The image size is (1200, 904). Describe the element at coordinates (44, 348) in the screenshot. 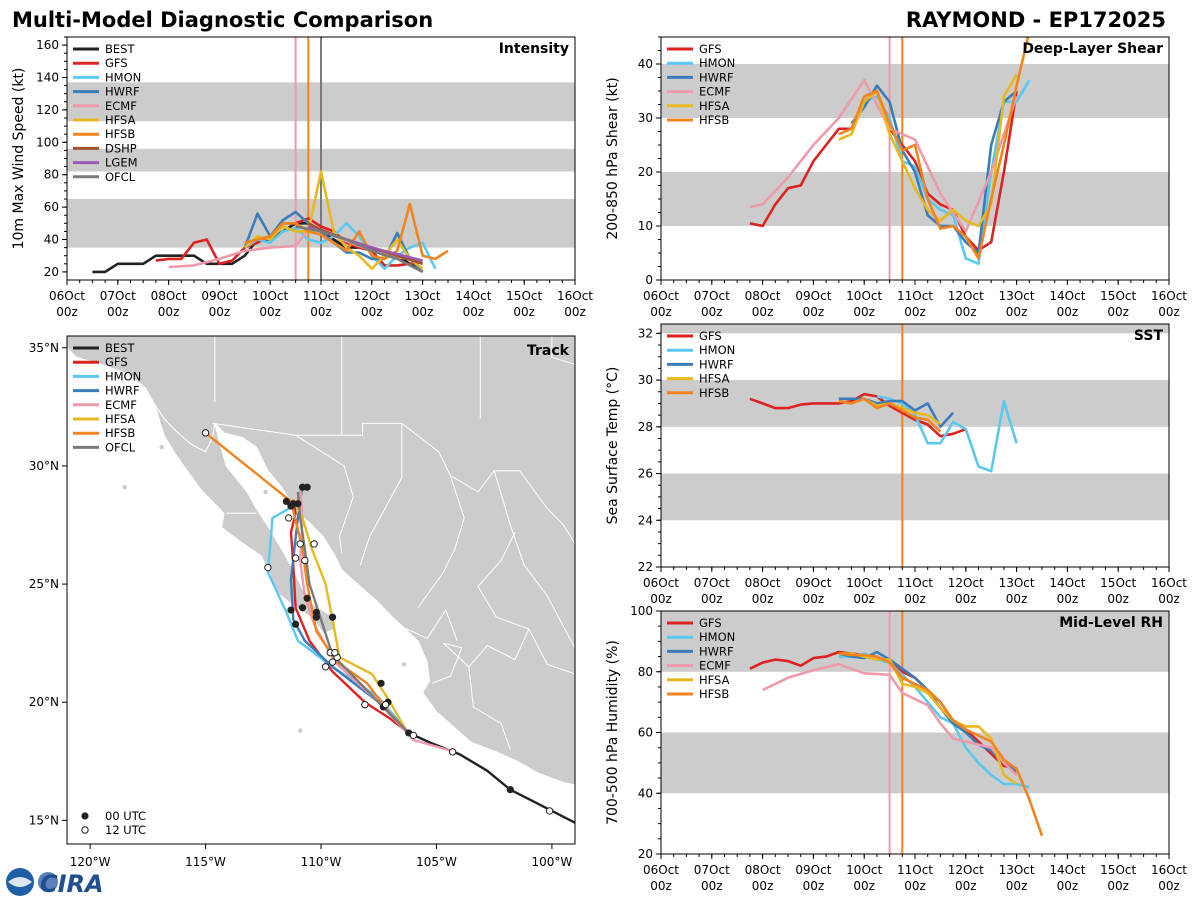

I see `y-tick-label: 35°N` at that location.